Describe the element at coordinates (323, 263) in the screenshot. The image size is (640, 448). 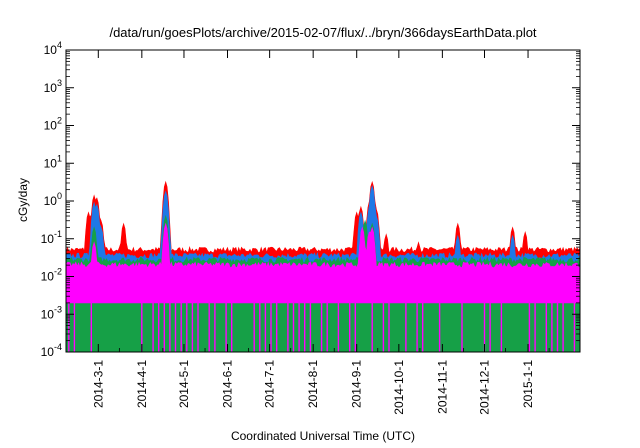
I see `series-3-area` at that location.